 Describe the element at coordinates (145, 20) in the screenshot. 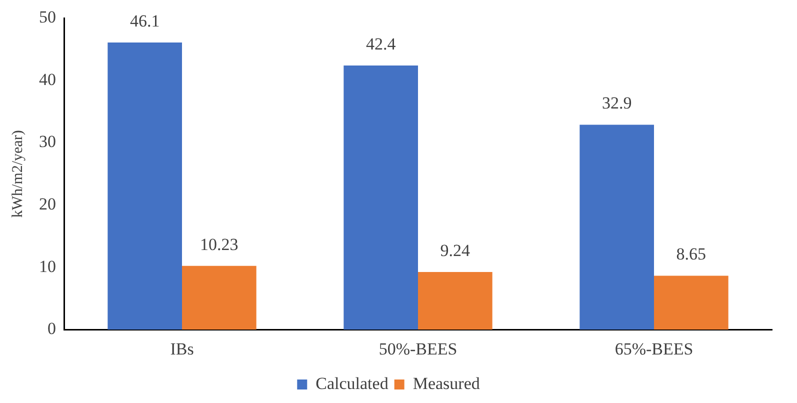

I see `data-label: 46.1` at that location.